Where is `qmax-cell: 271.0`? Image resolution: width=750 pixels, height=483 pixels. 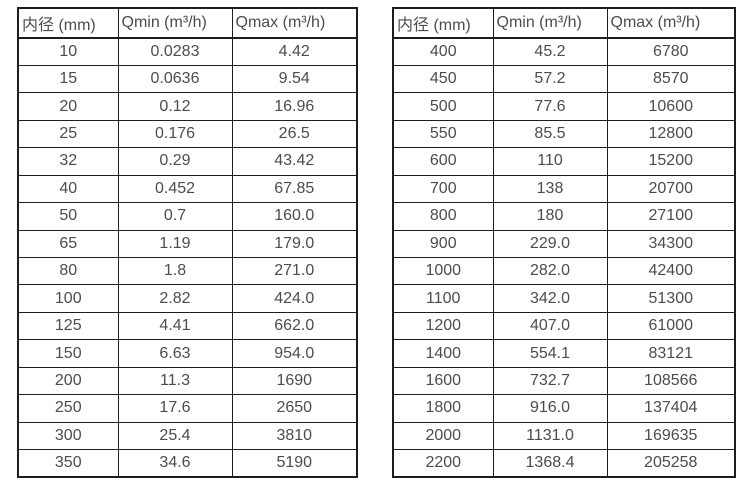 qmax-cell: 271.0 is located at coordinates (294, 271).